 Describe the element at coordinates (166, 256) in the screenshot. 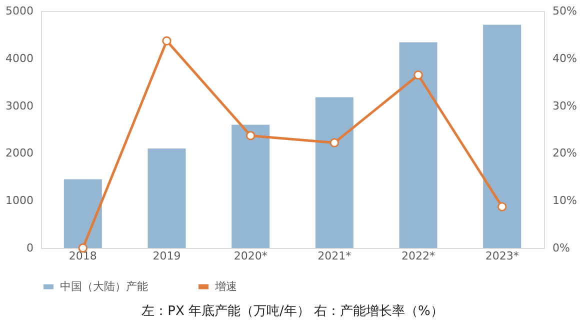

I see `x-tick-label: 2019` at that location.